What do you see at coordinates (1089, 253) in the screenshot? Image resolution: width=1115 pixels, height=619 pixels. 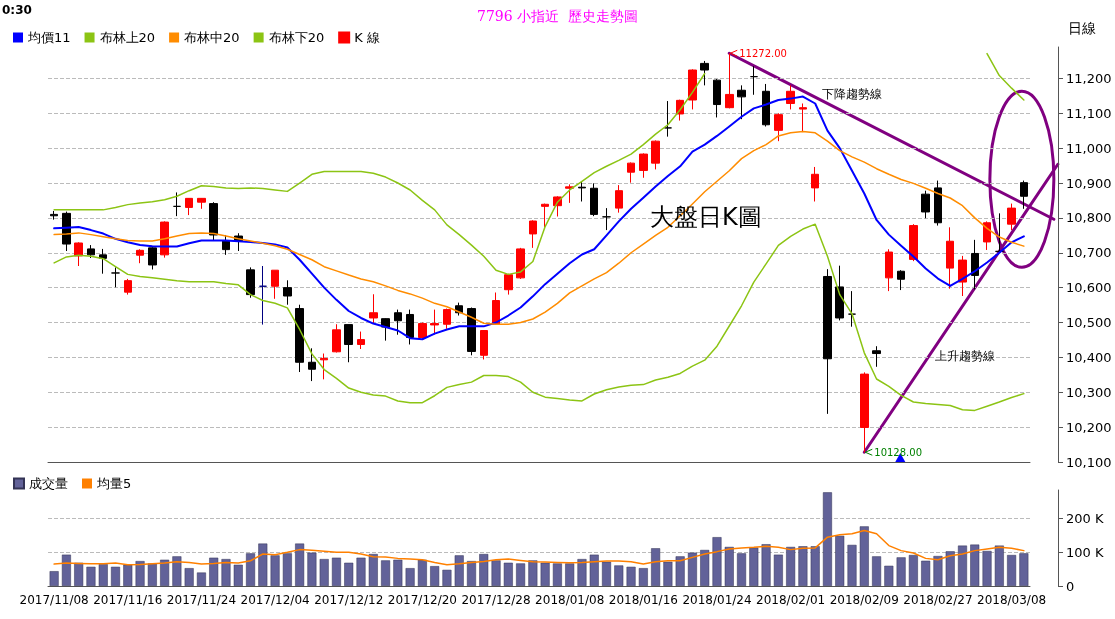 I see `y-tick-label: 10,700` at bounding box center [1089, 253].